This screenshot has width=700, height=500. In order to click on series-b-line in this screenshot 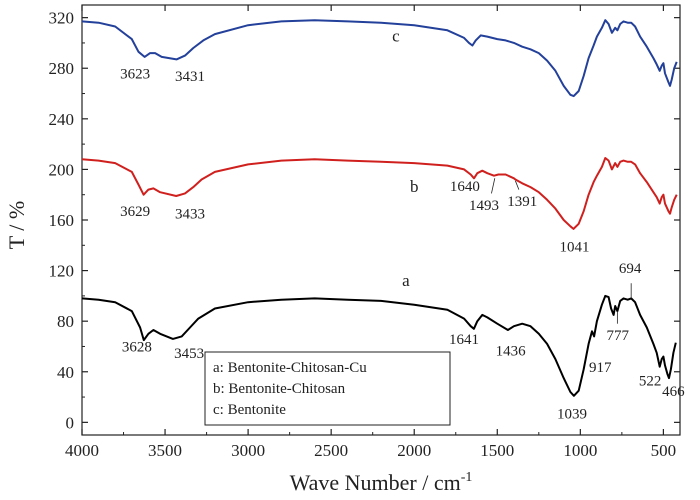, I will do `click(379, 193)`.